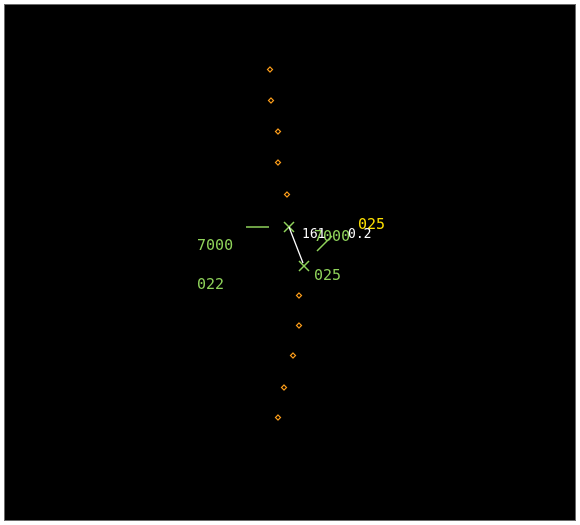  Describe the element at coordinates (296, 245) in the screenshot. I see `range-bearing-line` at that location.